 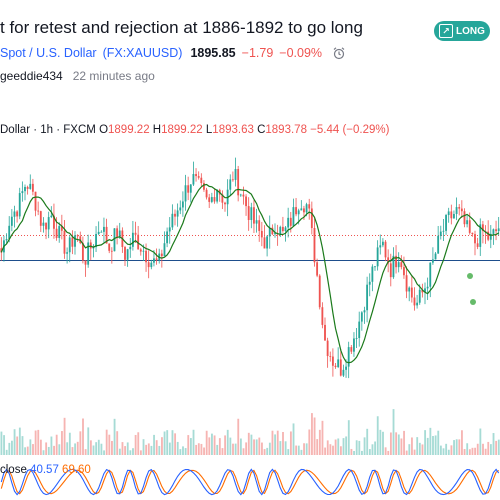 What do you see at coordinates (462, 31) in the screenshot?
I see `long-badge: ↗ LONG` at bounding box center [462, 31].